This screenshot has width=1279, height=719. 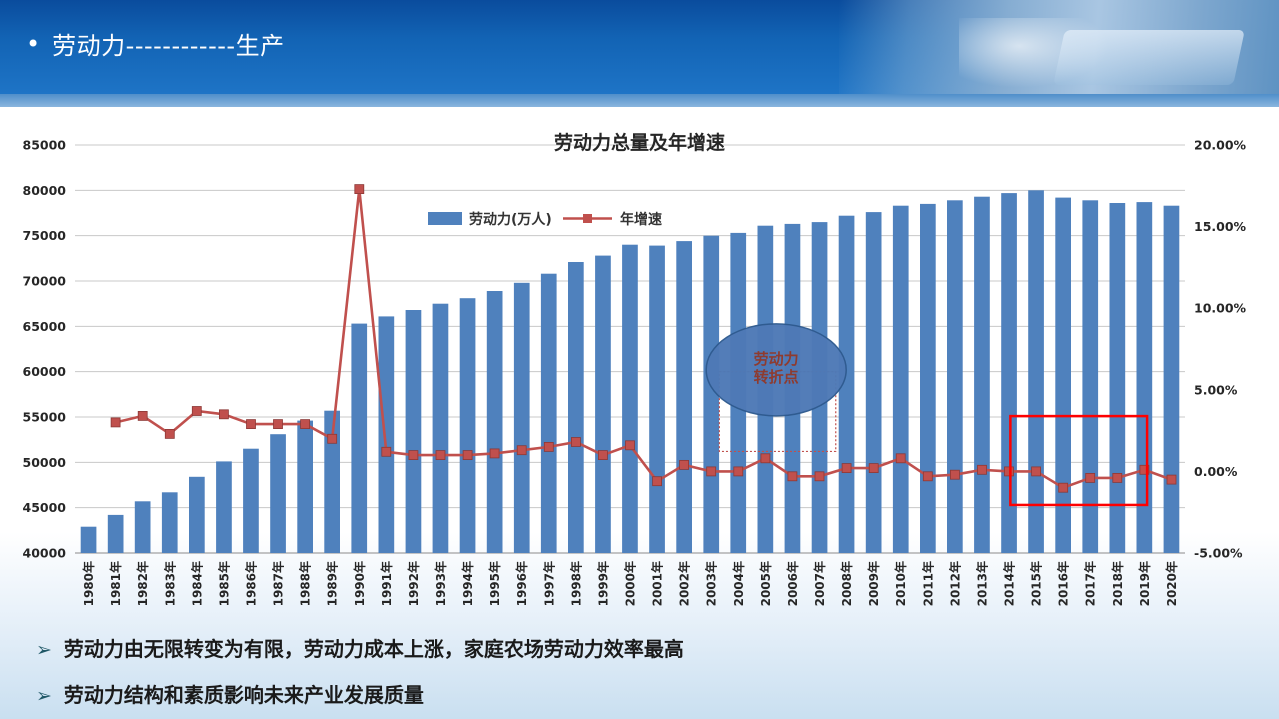 What do you see at coordinates (1063, 583) in the screenshot?
I see `svg-text: 2016年` at bounding box center [1063, 583].